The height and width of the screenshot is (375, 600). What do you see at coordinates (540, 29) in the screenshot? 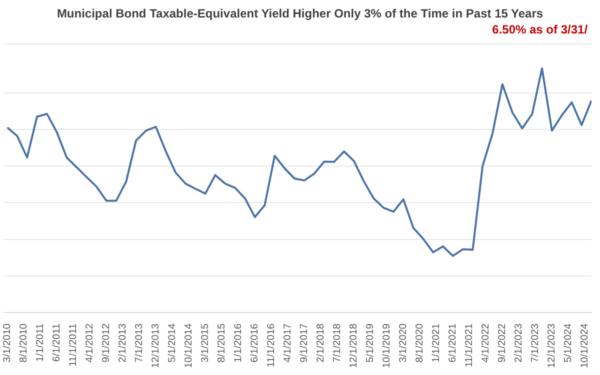
I see `text: 6.50% as of 3/31/` at bounding box center [540, 29].